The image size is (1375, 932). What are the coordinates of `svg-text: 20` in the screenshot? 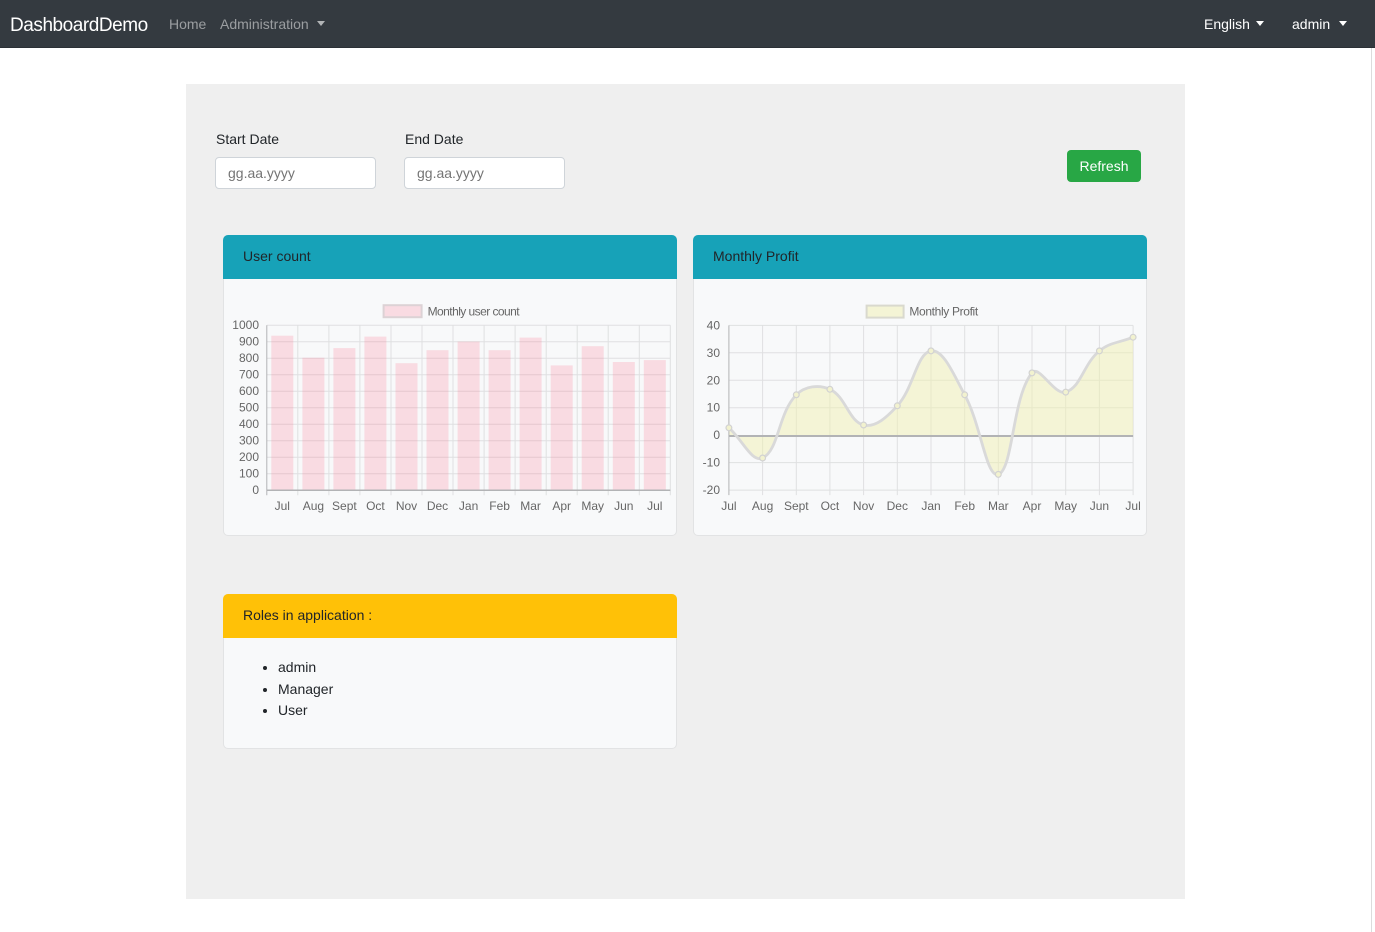 It's located at (714, 380).